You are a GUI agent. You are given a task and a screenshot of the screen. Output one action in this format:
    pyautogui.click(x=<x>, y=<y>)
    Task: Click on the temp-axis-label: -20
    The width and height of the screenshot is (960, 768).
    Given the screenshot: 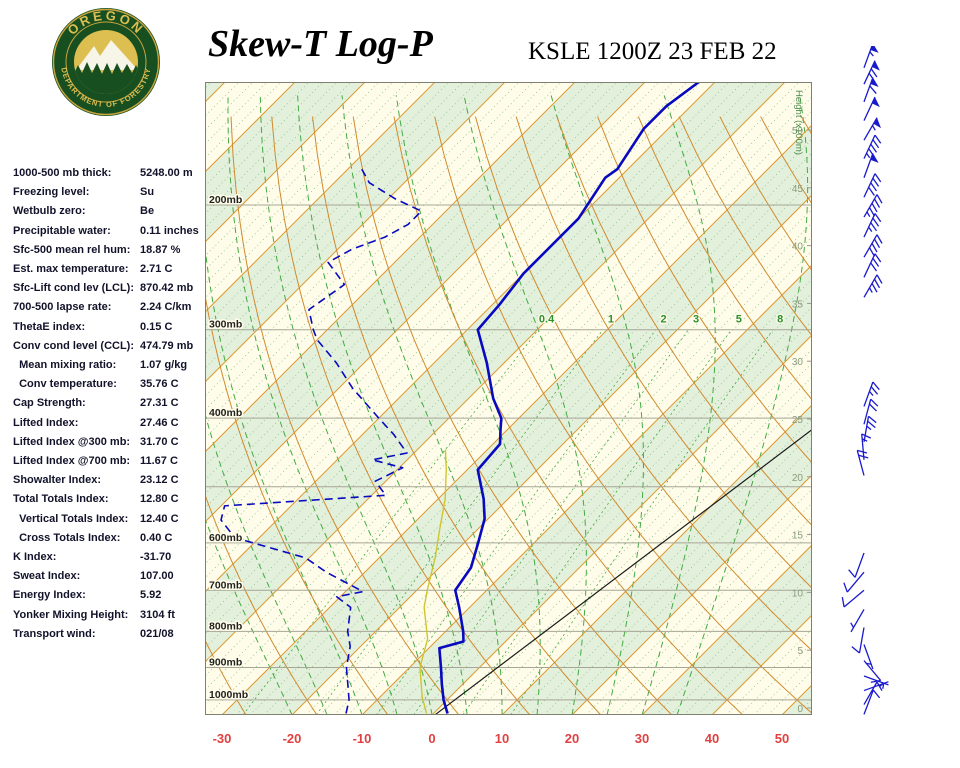 What is the action you would take?
    pyautogui.click(x=292, y=738)
    